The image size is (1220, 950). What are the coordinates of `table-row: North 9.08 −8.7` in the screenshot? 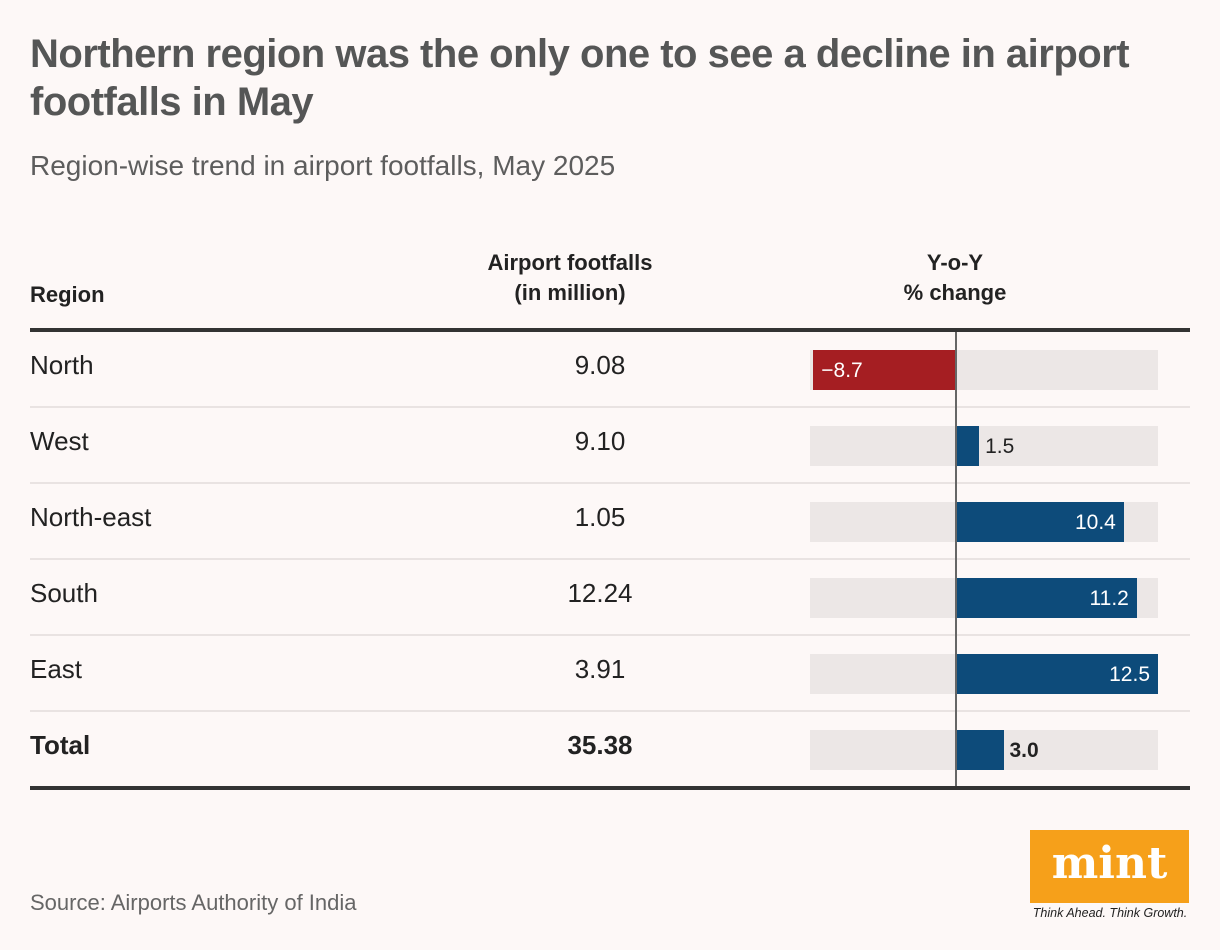 It's located at (610, 370).